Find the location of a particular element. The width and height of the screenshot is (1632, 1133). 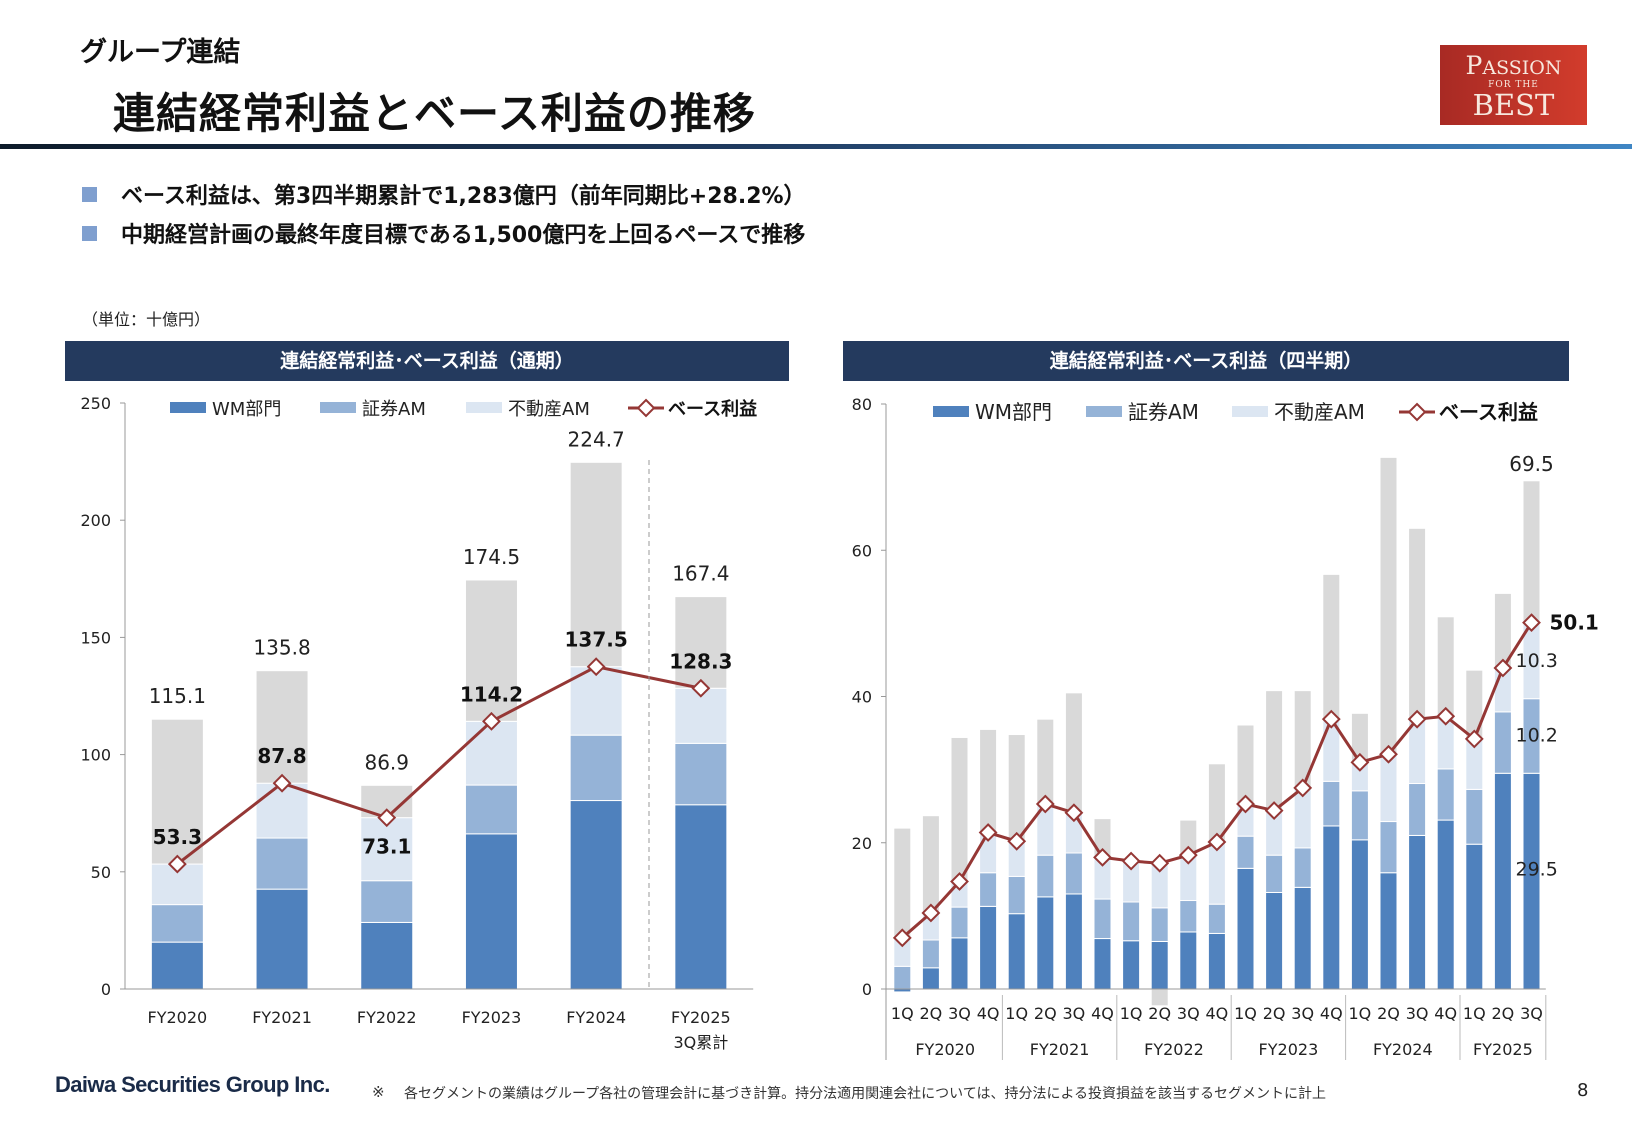

legend-label-wm: WM部門 is located at coordinates (1013, 412).